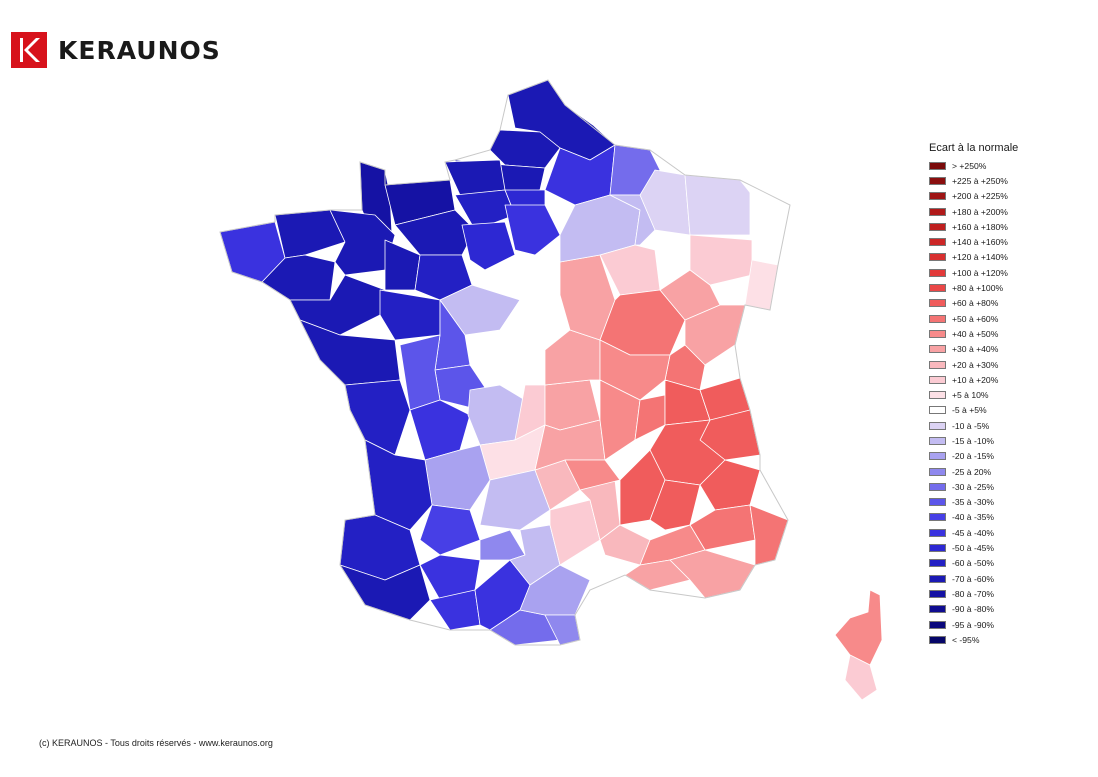 The width and height of the screenshot is (1098, 777). What do you see at coordinates (665, 202) in the screenshot?
I see `dept-meuse` at bounding box center [665, 202].